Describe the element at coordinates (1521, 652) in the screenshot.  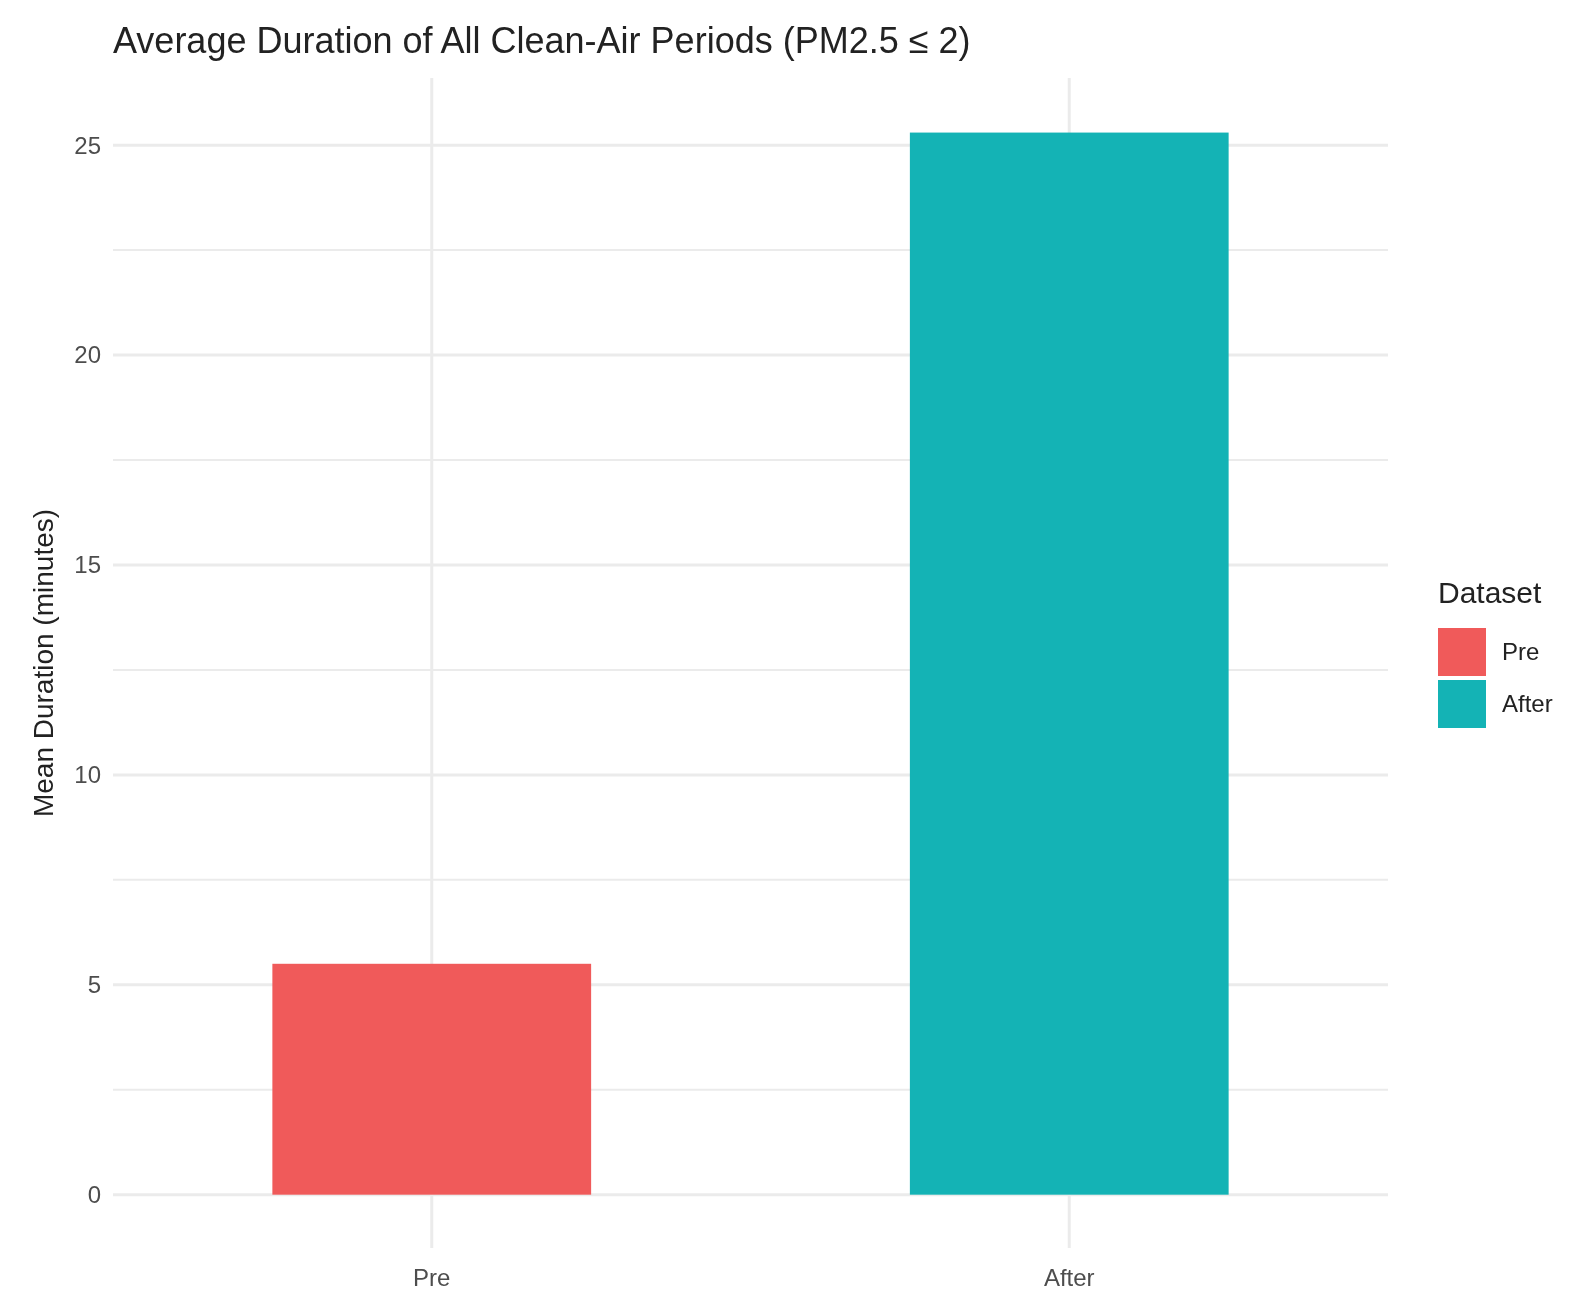
I see `legend-label: Pre` at that location.